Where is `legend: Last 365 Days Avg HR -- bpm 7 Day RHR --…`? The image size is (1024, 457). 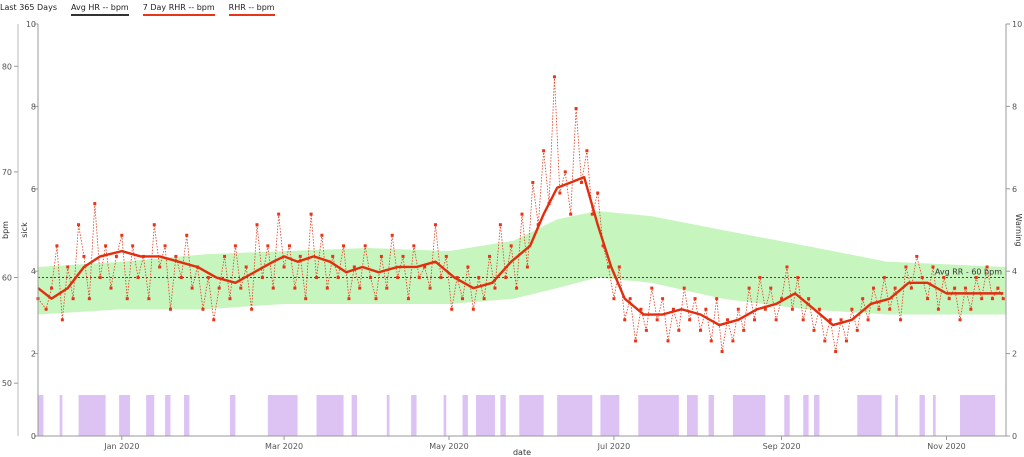
legend: Last 365 Days Avg HR -- bpm 7 Day RHR --… is located at coordinates (144, 9).